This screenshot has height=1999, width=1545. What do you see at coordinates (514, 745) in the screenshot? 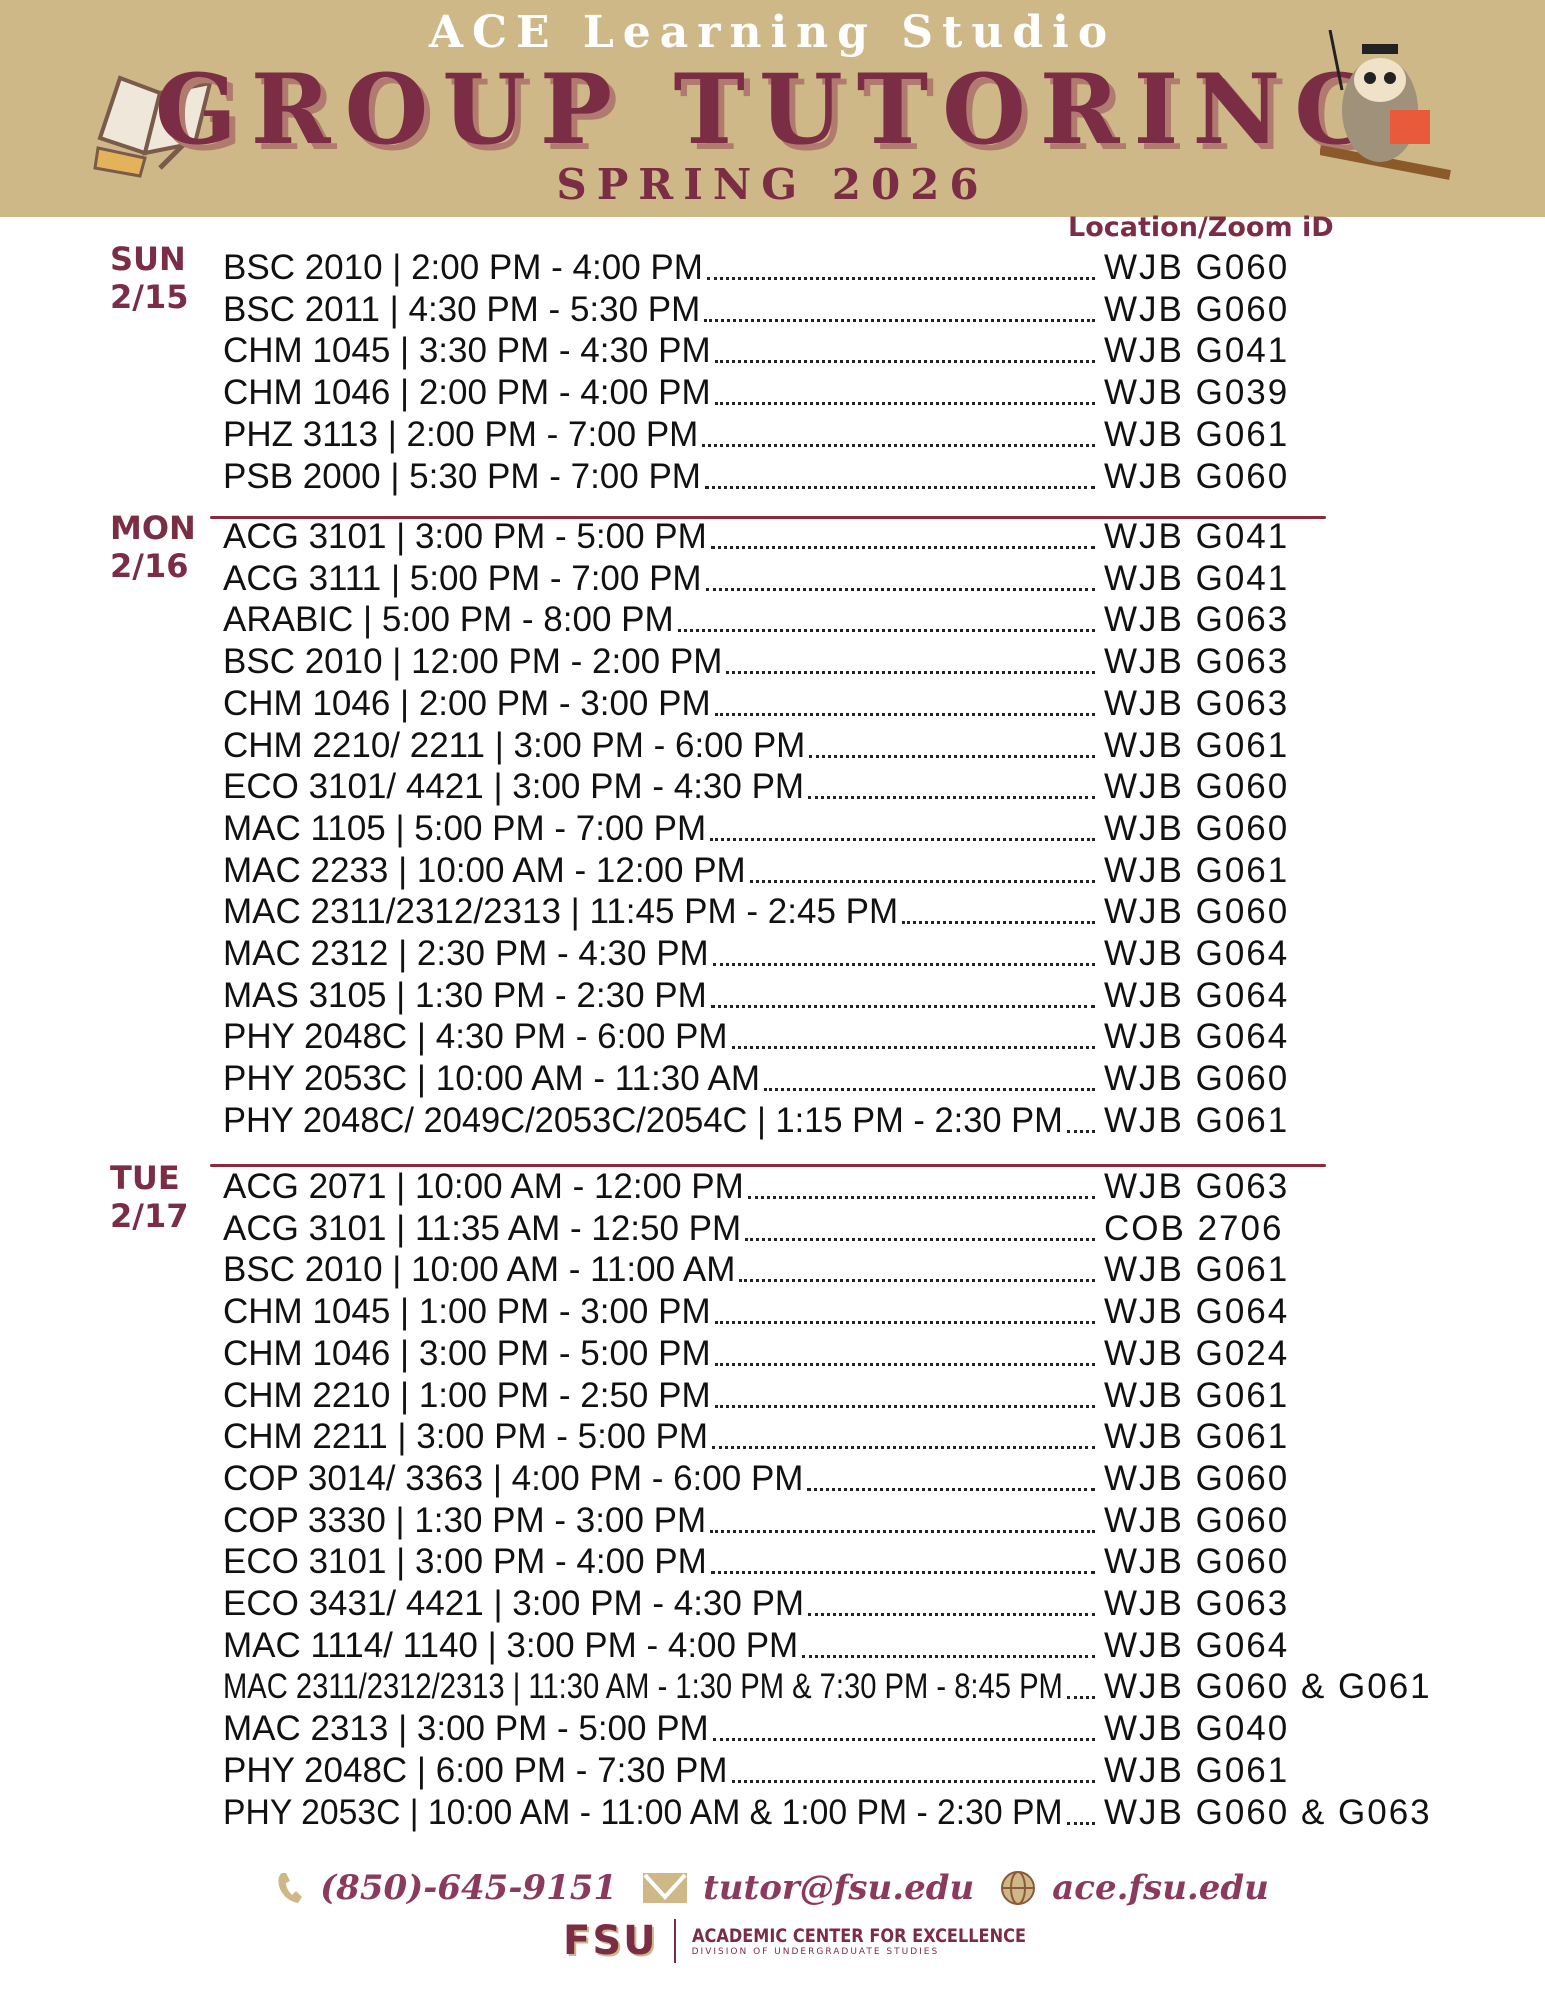
I see `session-course-time: CHM 2210/ 2211 | 3:00 PM - 6:00 PM` at bounding box center [514, 745].